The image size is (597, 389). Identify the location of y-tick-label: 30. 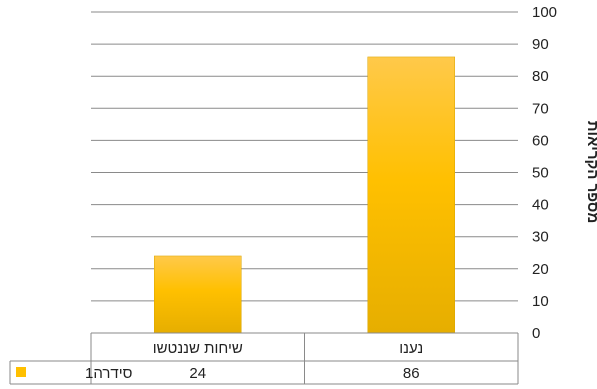
(540, 237).